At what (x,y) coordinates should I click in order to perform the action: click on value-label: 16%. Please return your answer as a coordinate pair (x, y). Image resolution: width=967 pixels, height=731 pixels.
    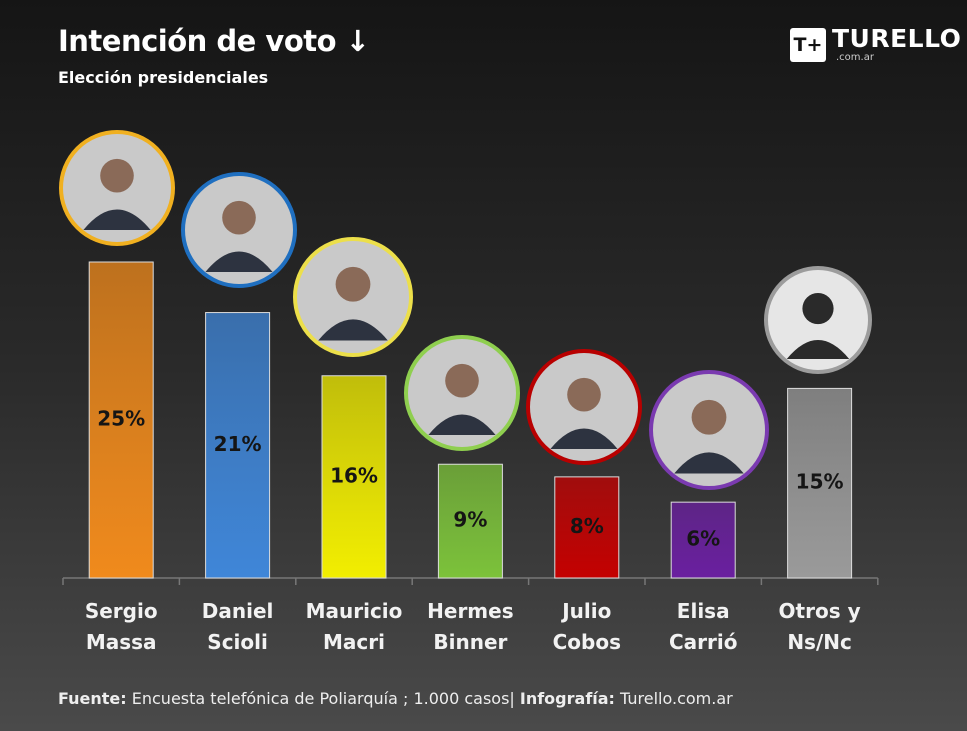
    Looking at the image, I should click on (354, 475).